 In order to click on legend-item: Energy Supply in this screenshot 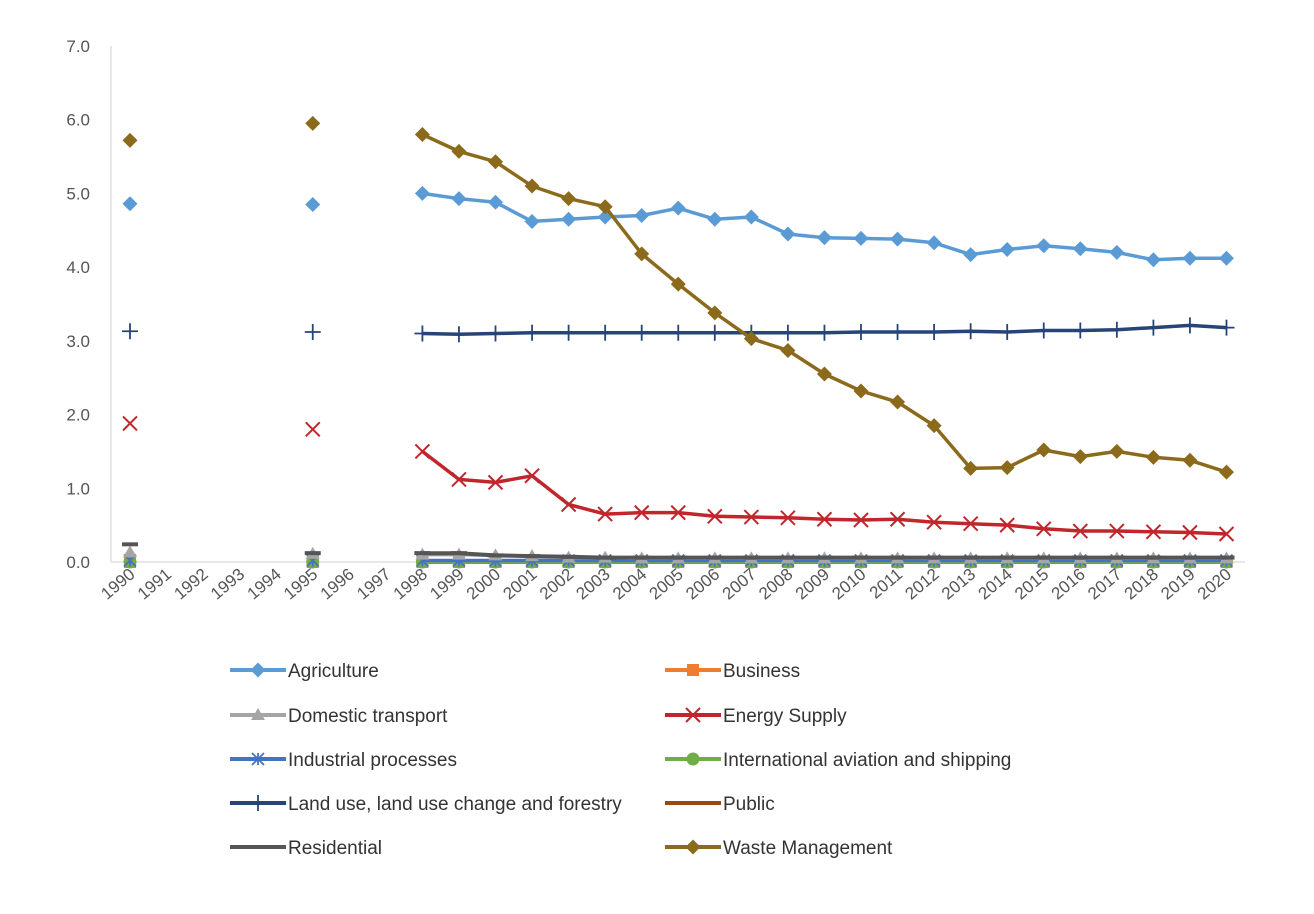, I will do `click(756, 716)`.